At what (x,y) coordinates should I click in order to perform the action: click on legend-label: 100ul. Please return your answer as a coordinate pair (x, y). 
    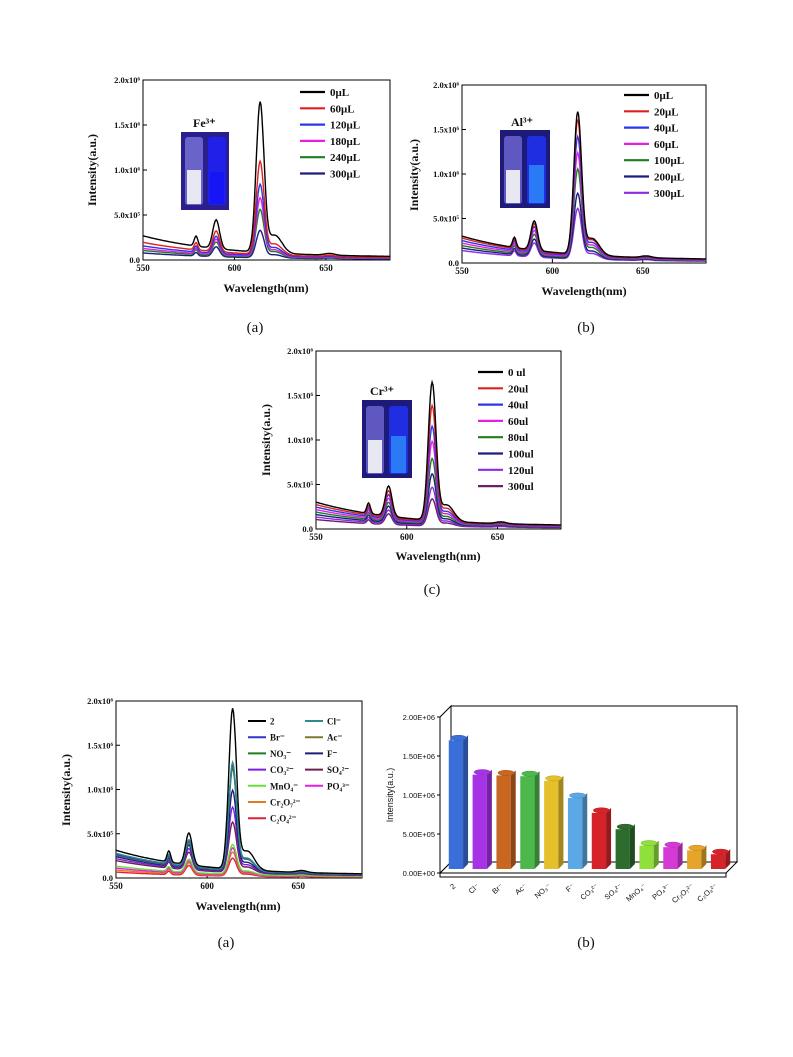
    Looking at the image, I should click on (521, 455).